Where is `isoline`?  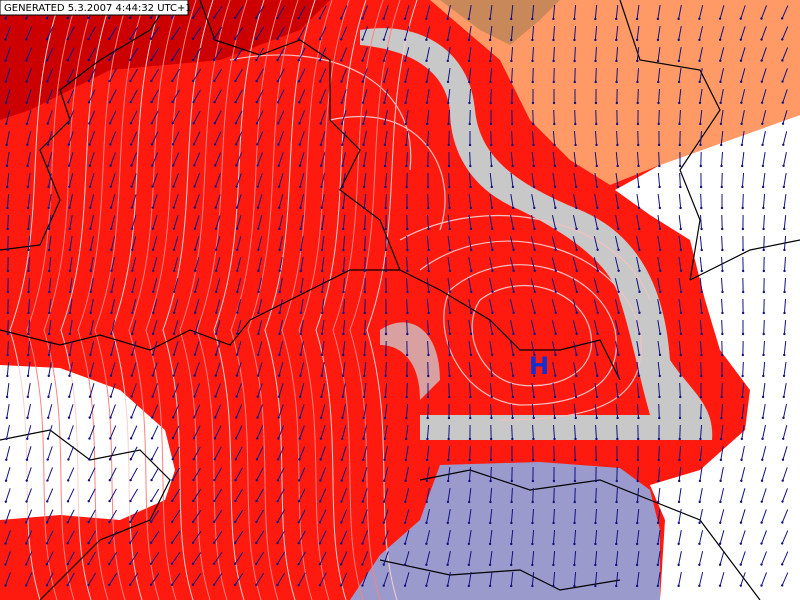
isoline is located at coordinates (52, 300).